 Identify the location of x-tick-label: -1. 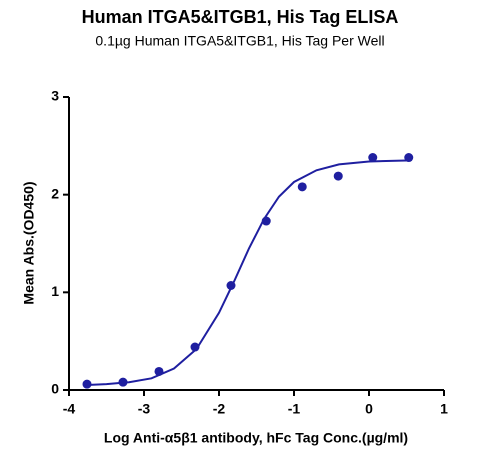
(294, 409).